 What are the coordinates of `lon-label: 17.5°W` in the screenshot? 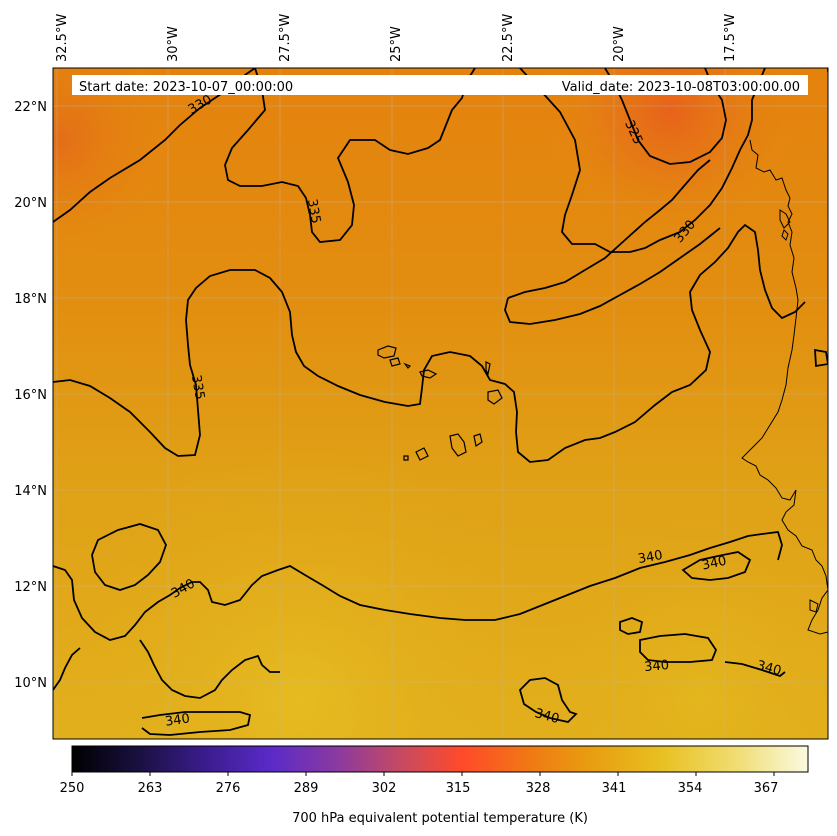 It's located at (730, 38).